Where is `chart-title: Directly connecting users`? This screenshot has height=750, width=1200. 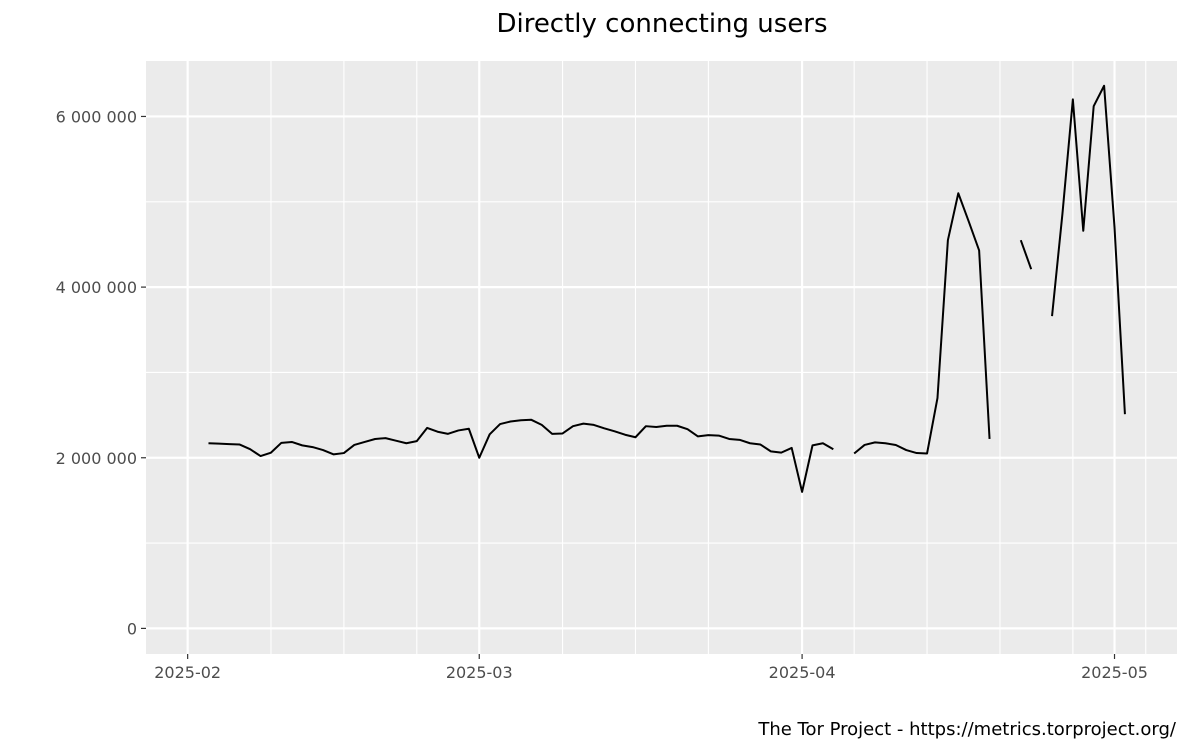
chart-title: Directly connecting users is located at coordinates (661, 24).